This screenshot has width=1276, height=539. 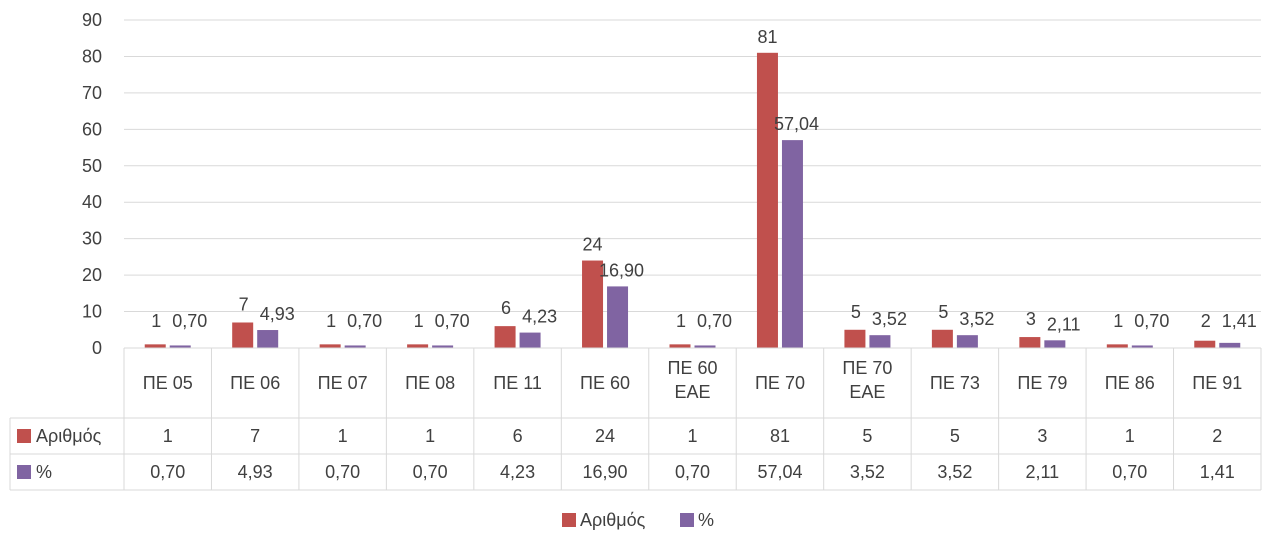 What do you see at coordinates (92, 275) in the screenshot?
I see `y-tick-label: 20` at bounding box center [92, 275].